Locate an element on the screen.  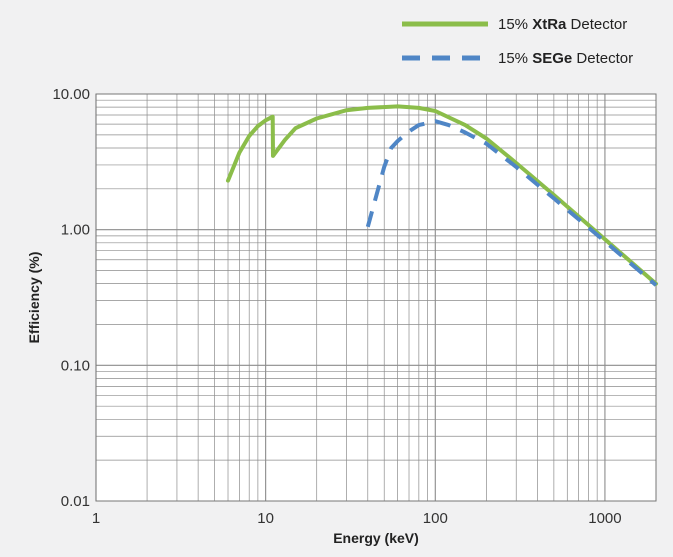
x-axis-title: Energy (keV) is located at coordinates (376, 538).